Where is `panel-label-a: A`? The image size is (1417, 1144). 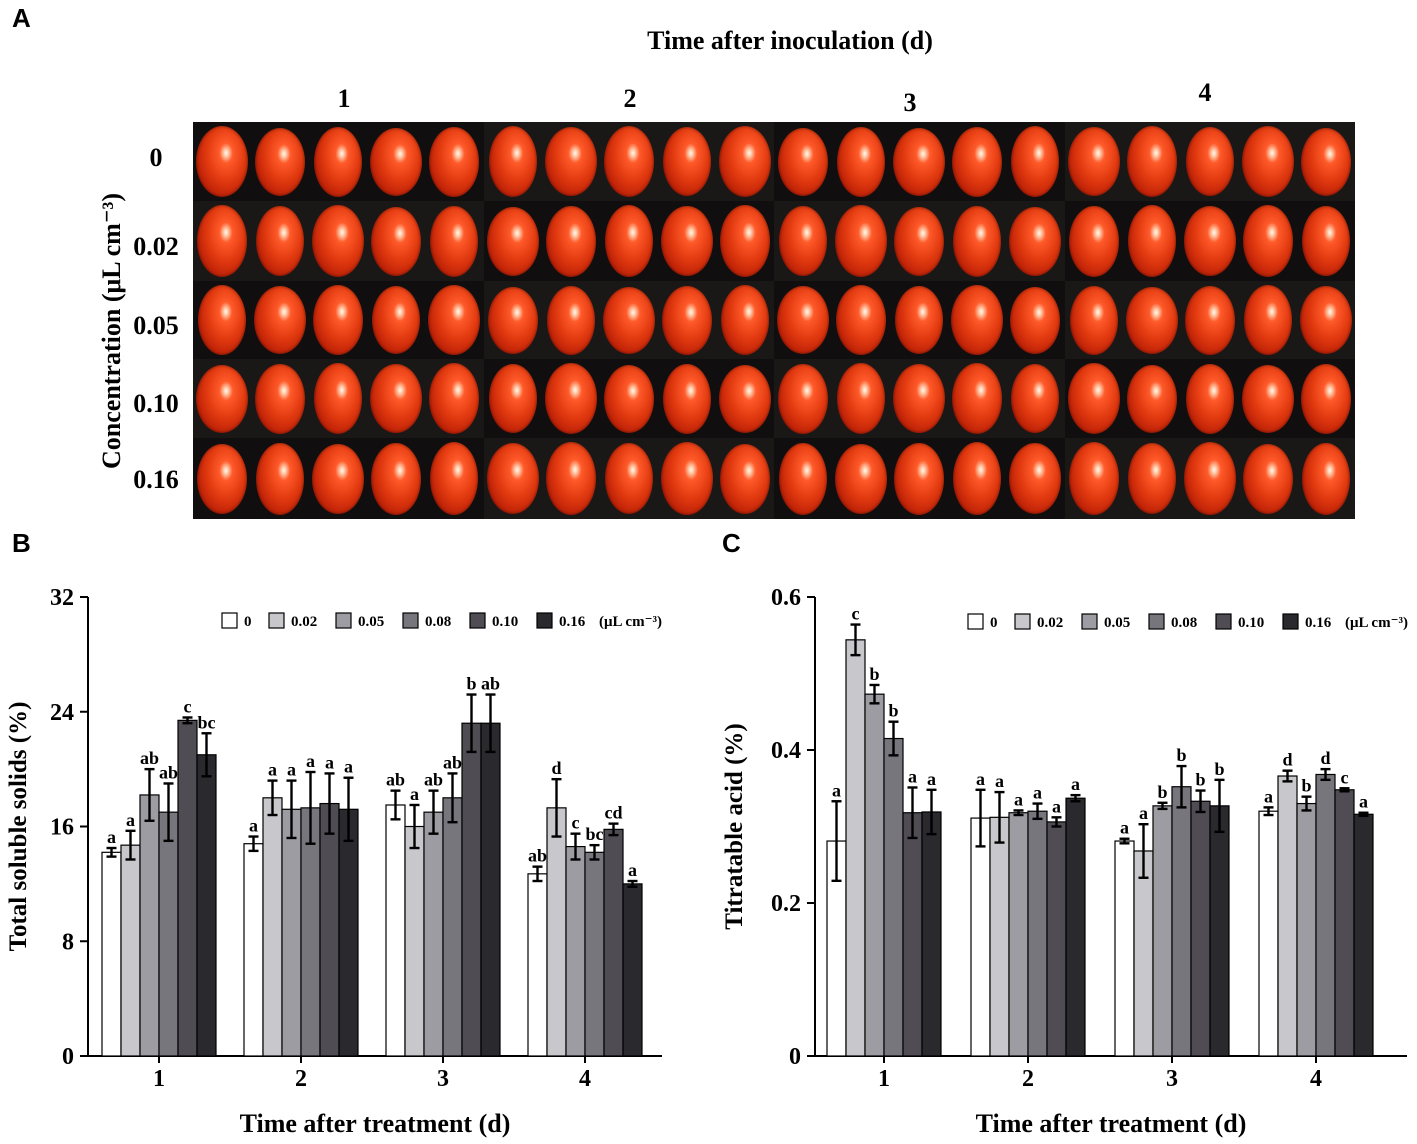 panel-label-a: A is located at coordinates (21, 18).